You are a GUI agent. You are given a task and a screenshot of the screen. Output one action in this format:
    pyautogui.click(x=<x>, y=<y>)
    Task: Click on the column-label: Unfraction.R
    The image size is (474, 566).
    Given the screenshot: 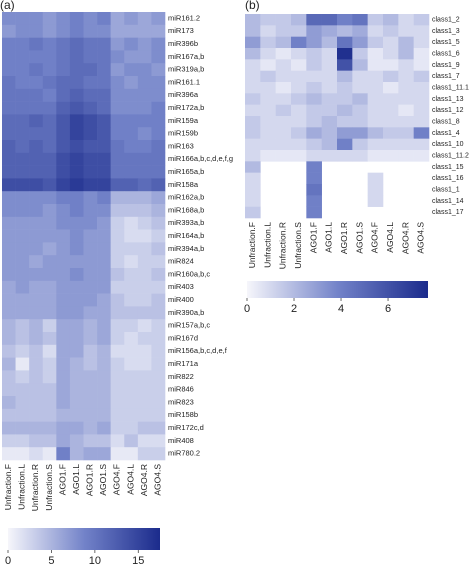 What is the action you would take?
    pyautogui.click(x=35, y=487)
    